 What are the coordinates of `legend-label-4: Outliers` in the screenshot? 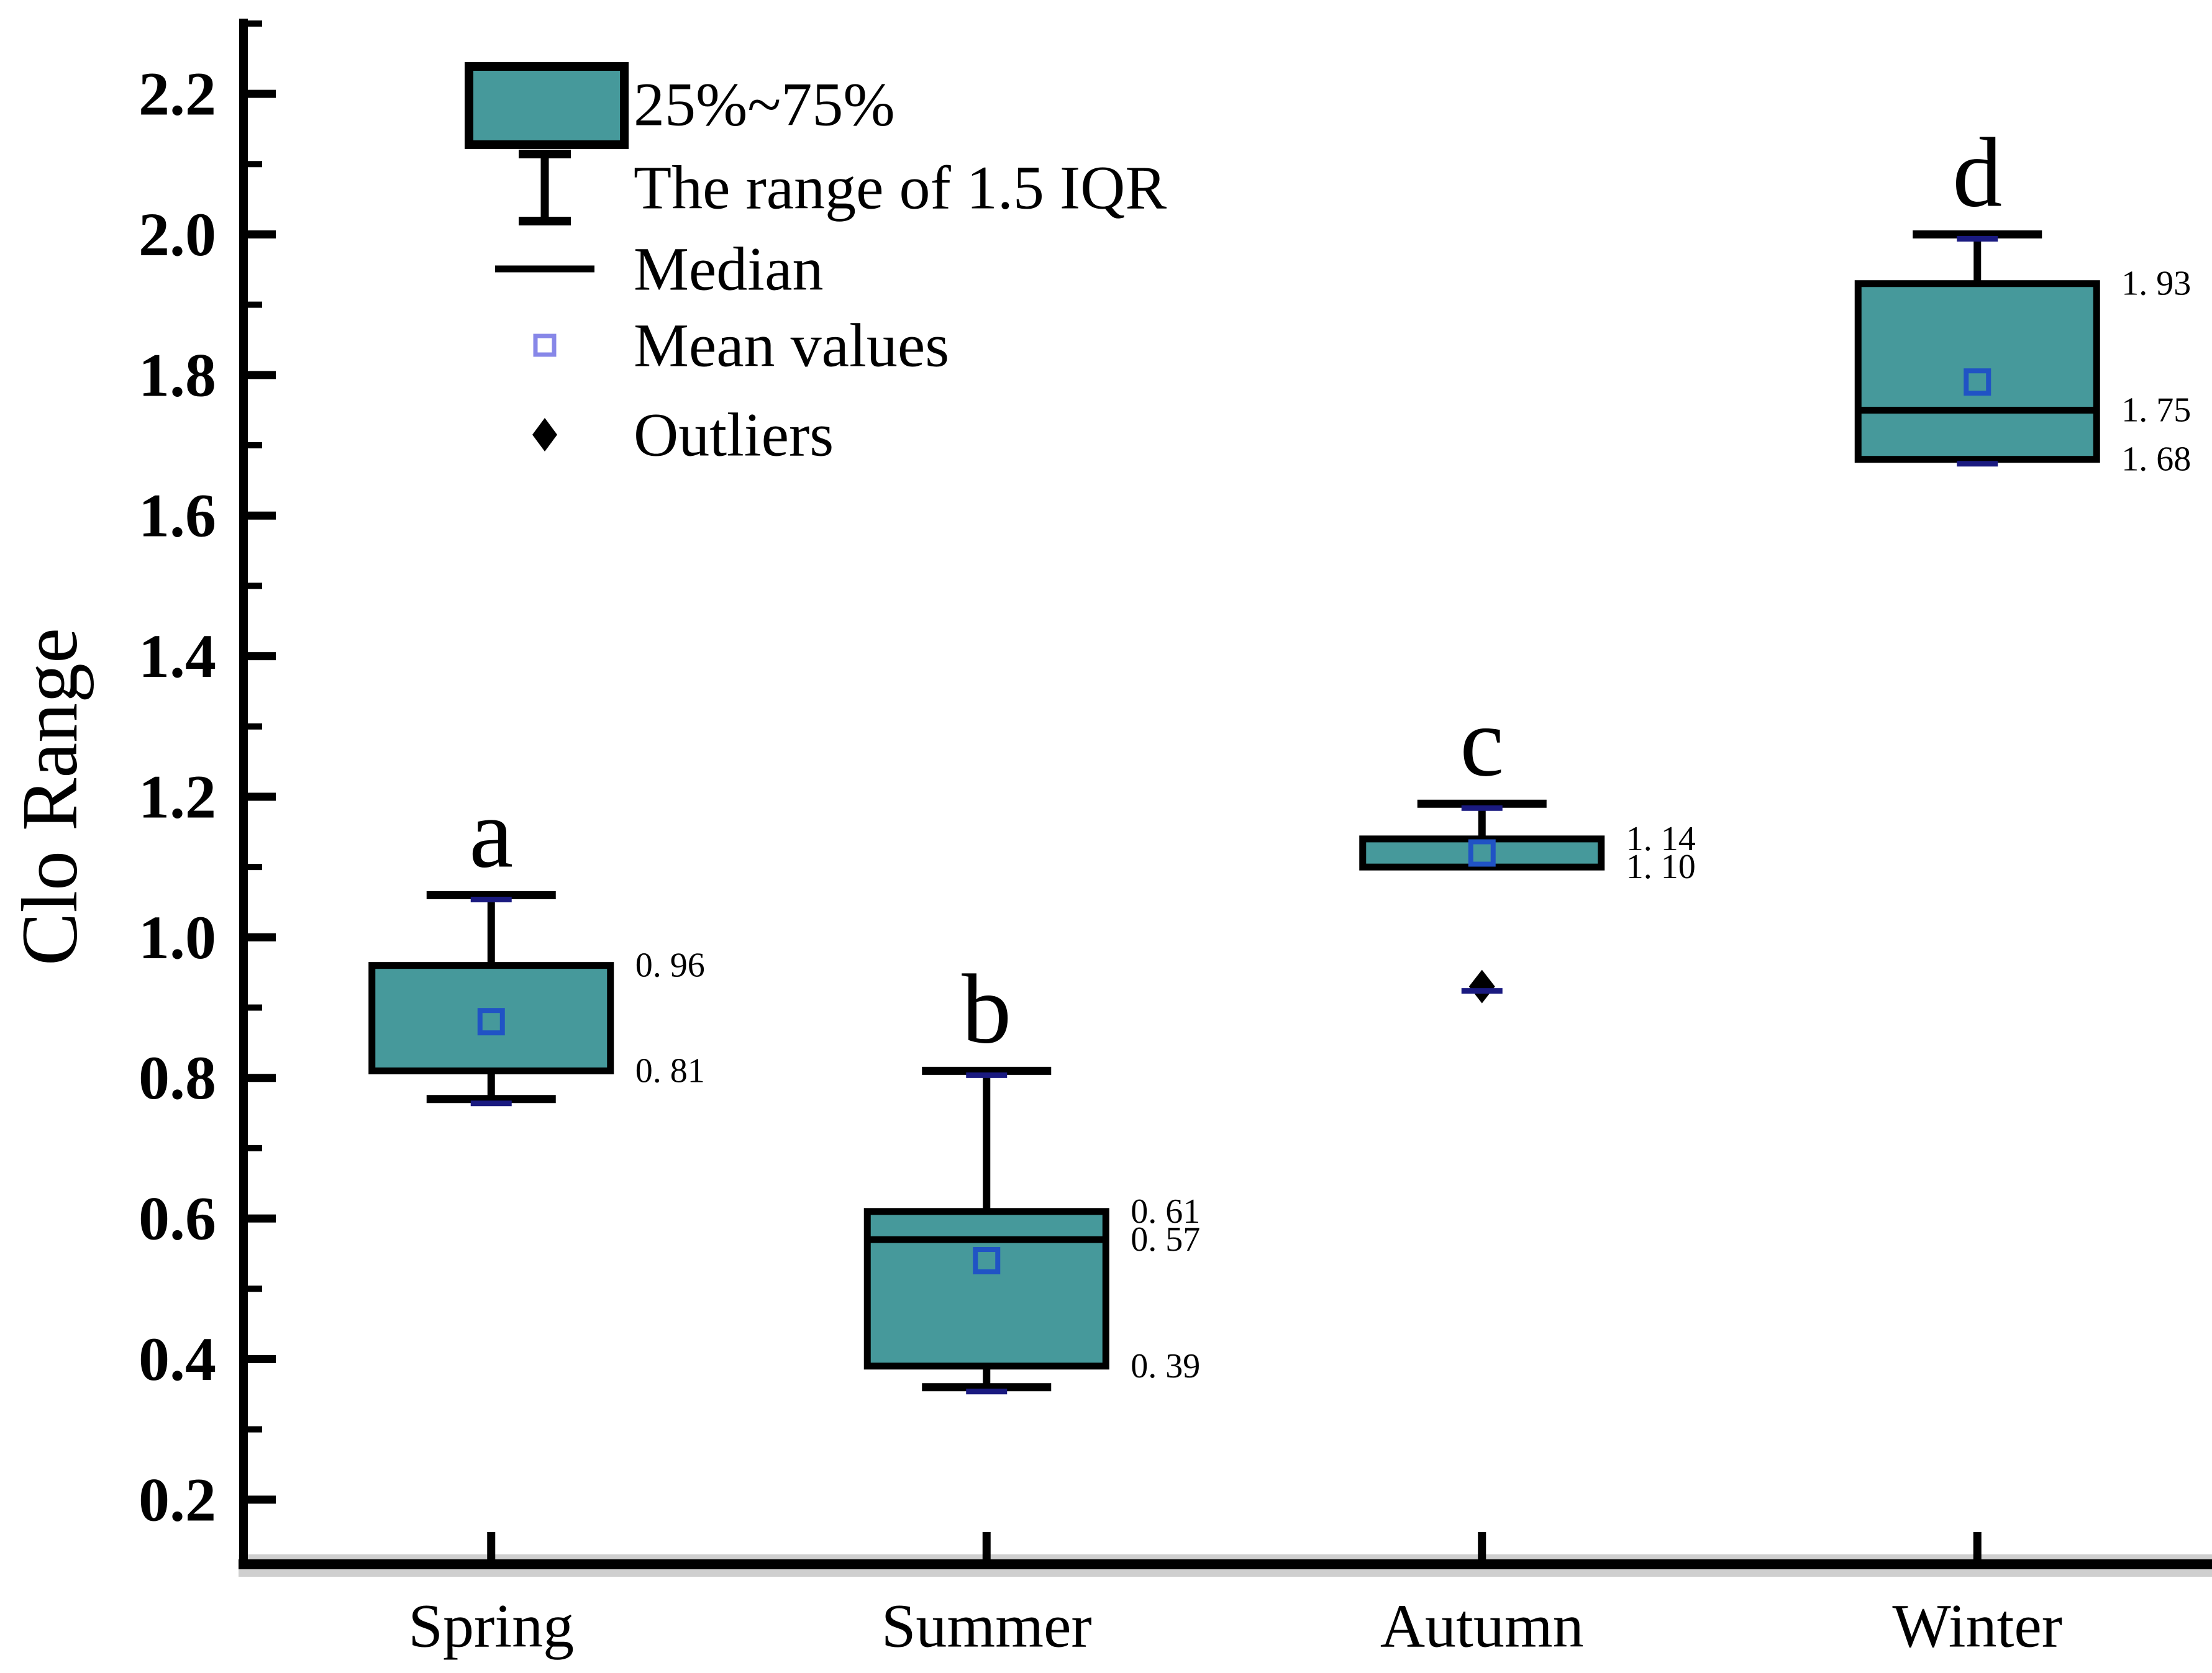 It's located at (734, 435).